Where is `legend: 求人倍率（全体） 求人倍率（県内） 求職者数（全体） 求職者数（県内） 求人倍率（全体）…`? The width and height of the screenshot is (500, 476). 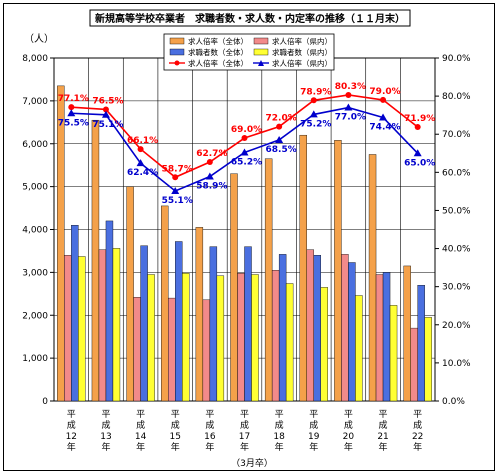 legend: 求人倍率（全体） 求人倍率（県内） 求職者数（全体） 求職者数（県内） 求人倍率（全体）… is located at coordinates (249, 52).